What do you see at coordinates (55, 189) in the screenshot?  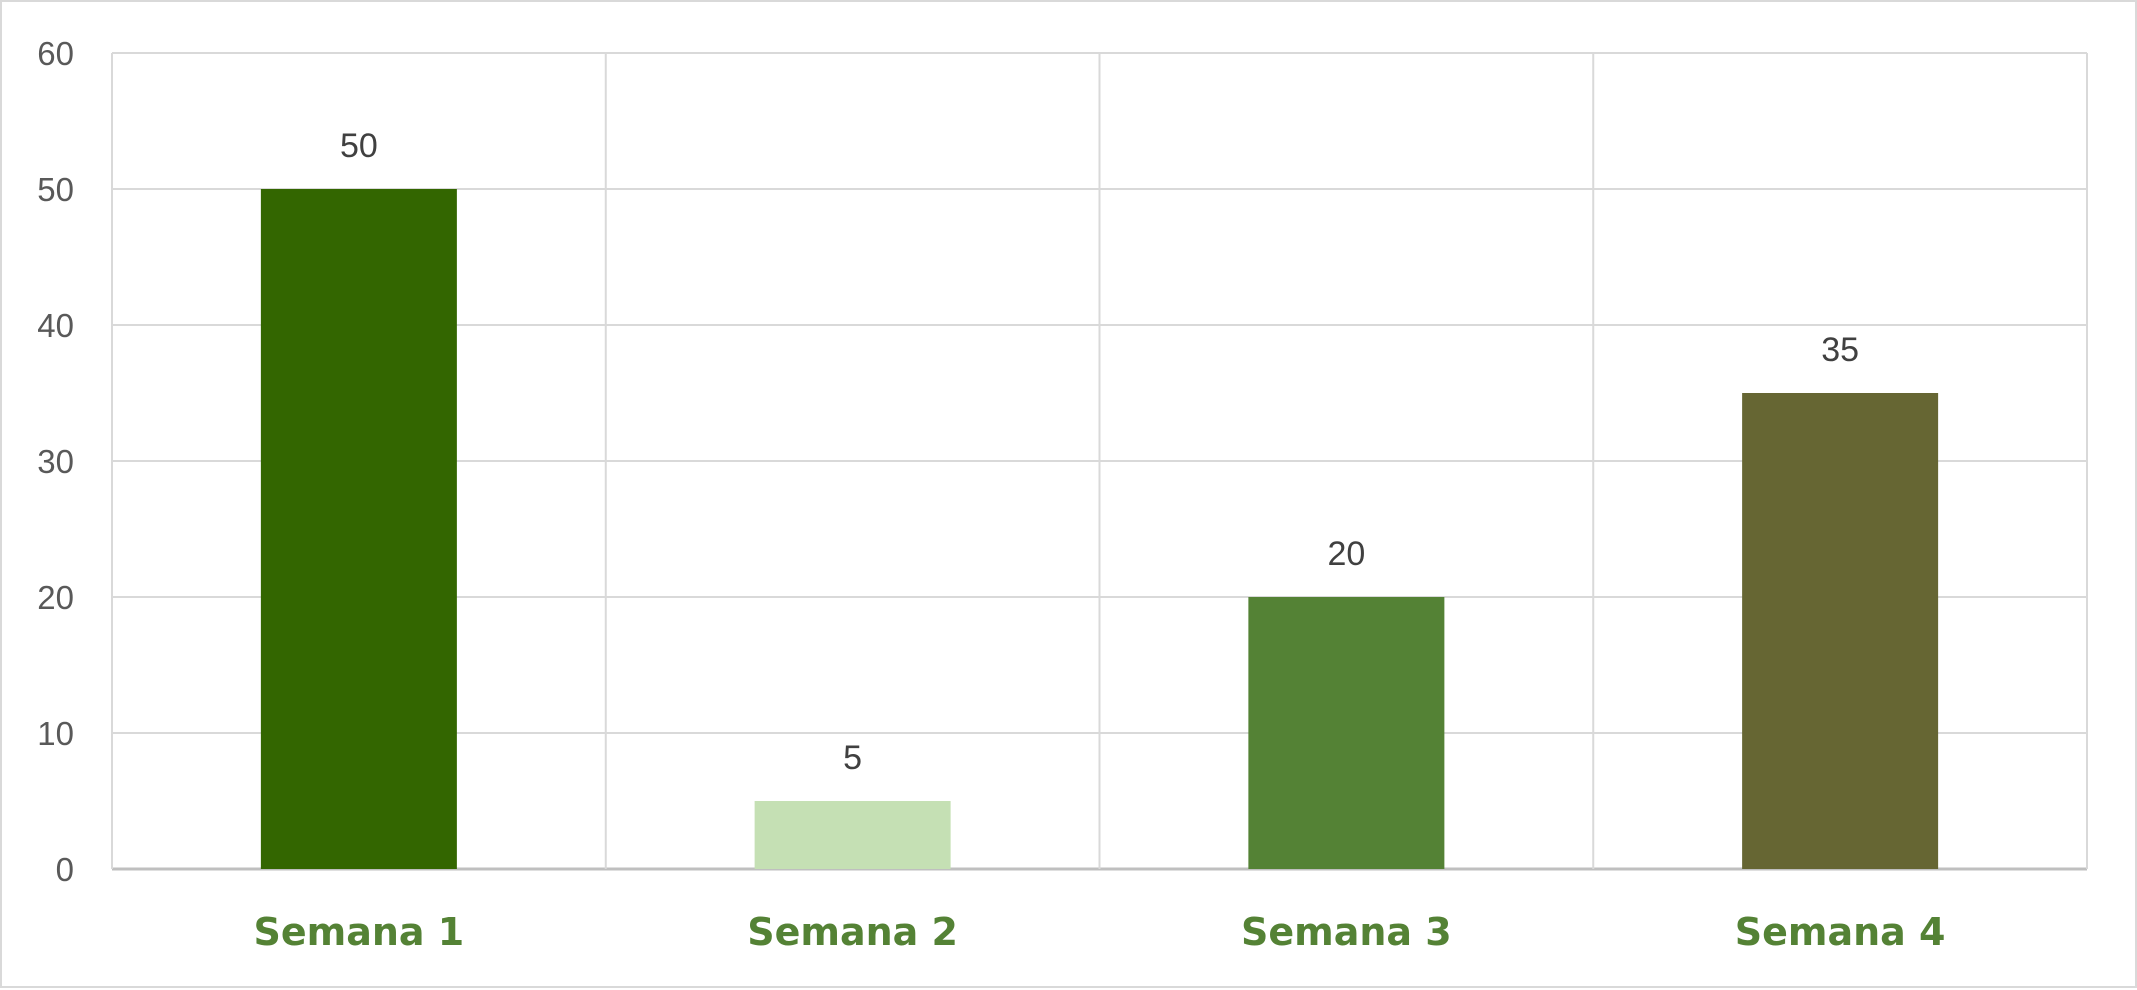 I see `y-tick-label: 50` at bounding box center [55, 189].